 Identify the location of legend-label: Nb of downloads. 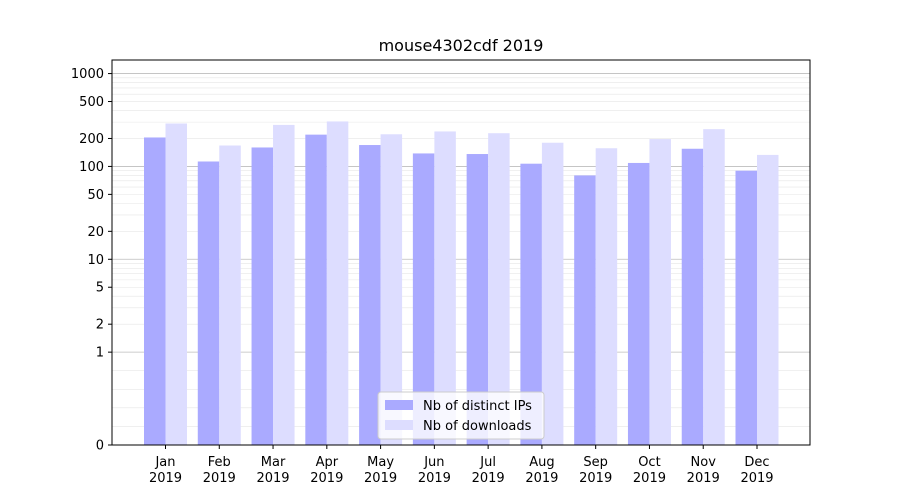
(477, 426).